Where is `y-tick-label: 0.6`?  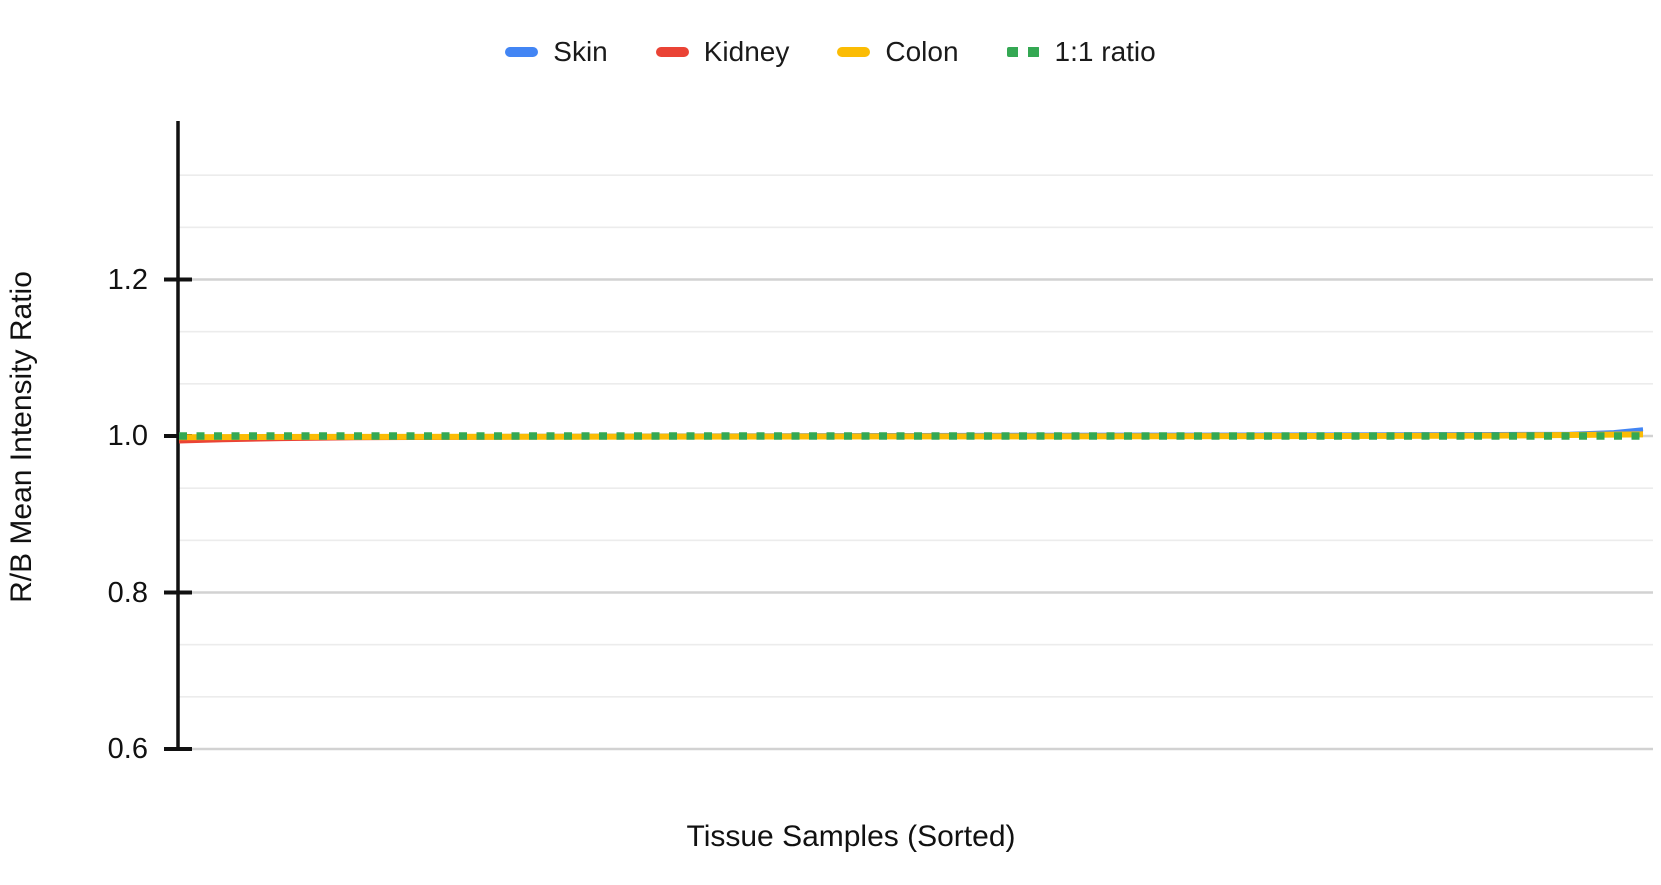
y-tick-label: 0.6 is located at coordinates (127, 749).